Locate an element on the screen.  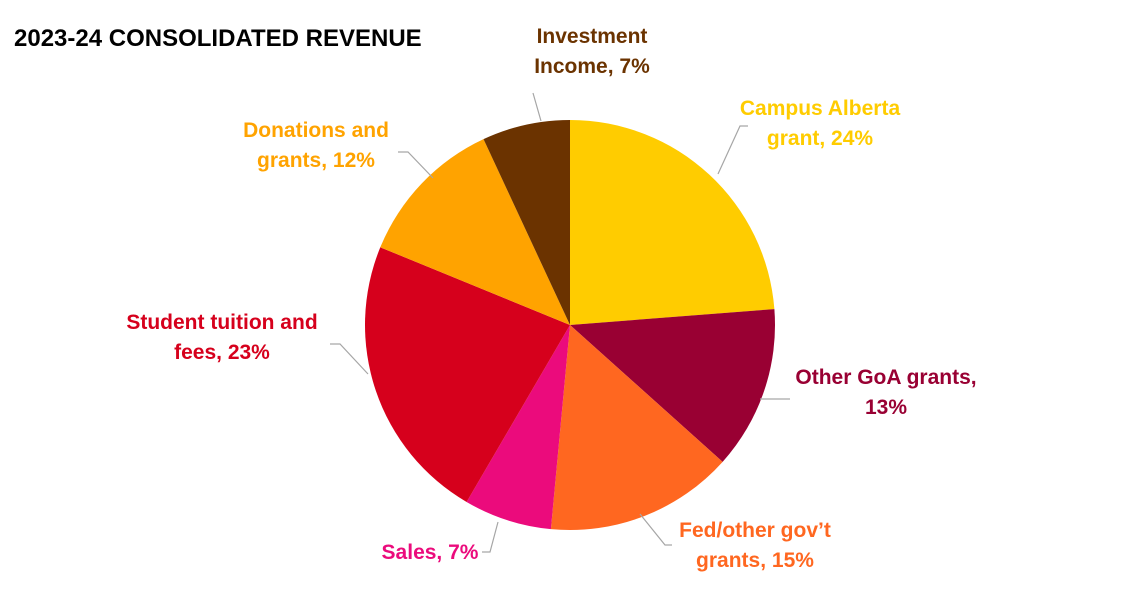
pie-slice-student-tuition-and-fees is located at coordinates (467, 374).